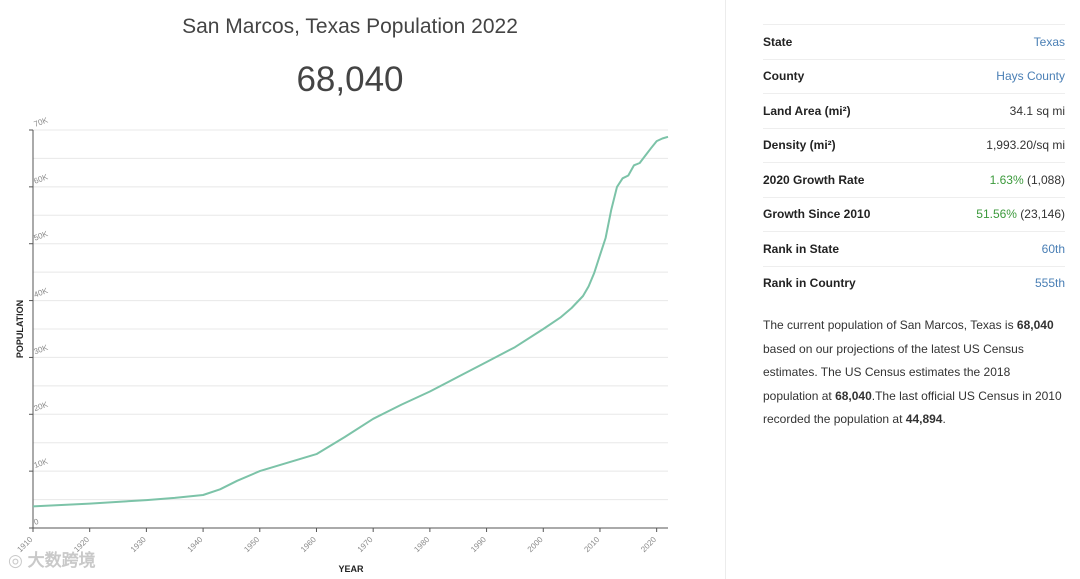 The height and width of the screenshot is (579, 1080). Describe the element at coordinates (61, 560) in the screenshot. I see `watermark-text: 大数跨境` at that location.